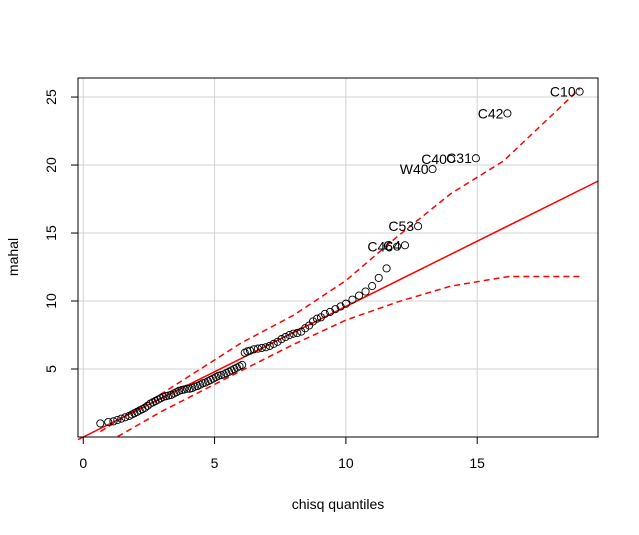 The height and width of the screenshot is (535, 639). What do you see at coordinates (51, 369) in the screenshot?
I see `y-tick-label: 5` at bounding box center [51, 369].